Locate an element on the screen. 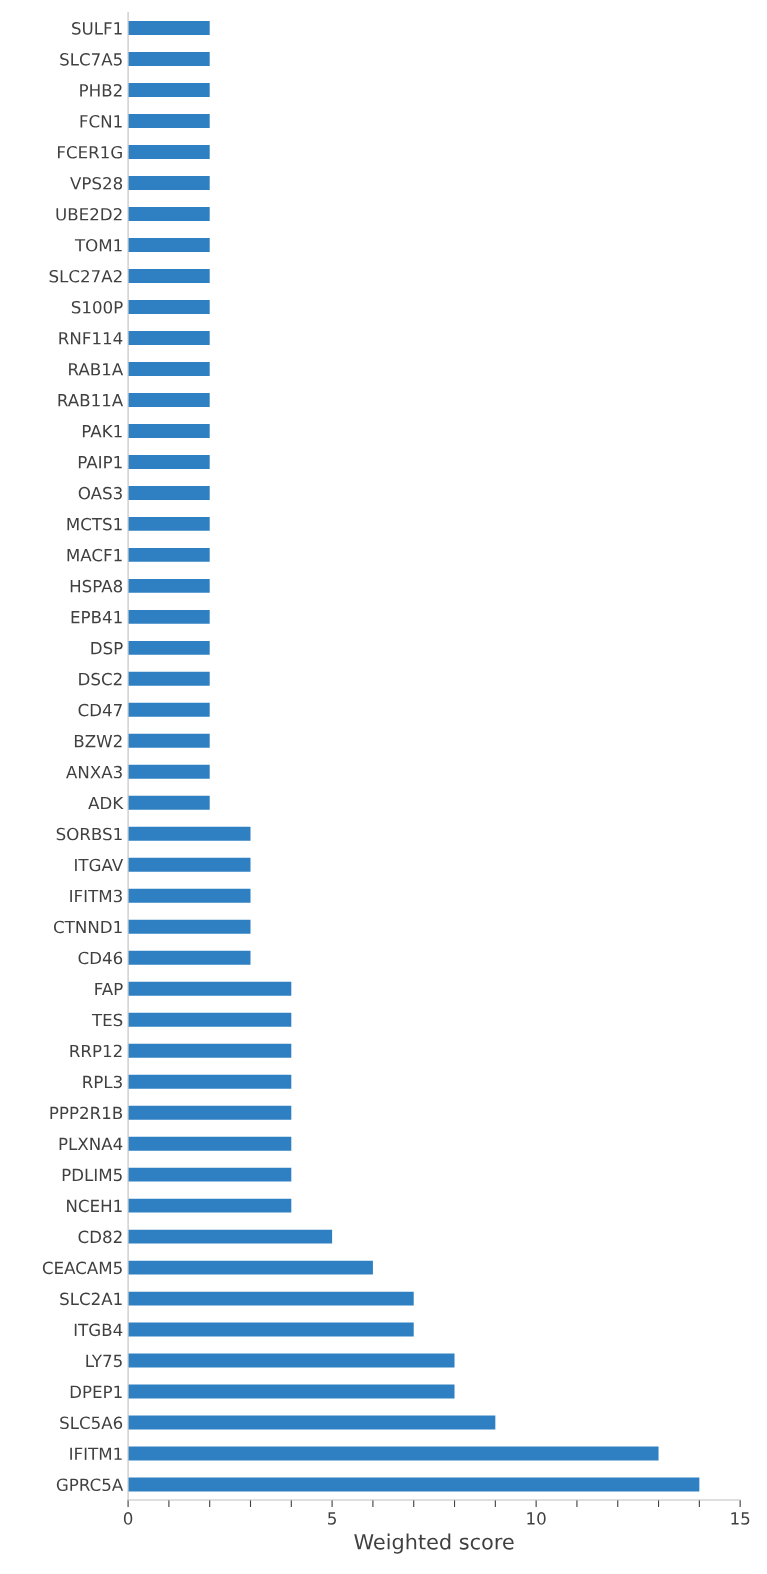 The width and height of the screenshot is (767, 1574). y-tick-label: SORBS1 is located at coordinates (89, 834).